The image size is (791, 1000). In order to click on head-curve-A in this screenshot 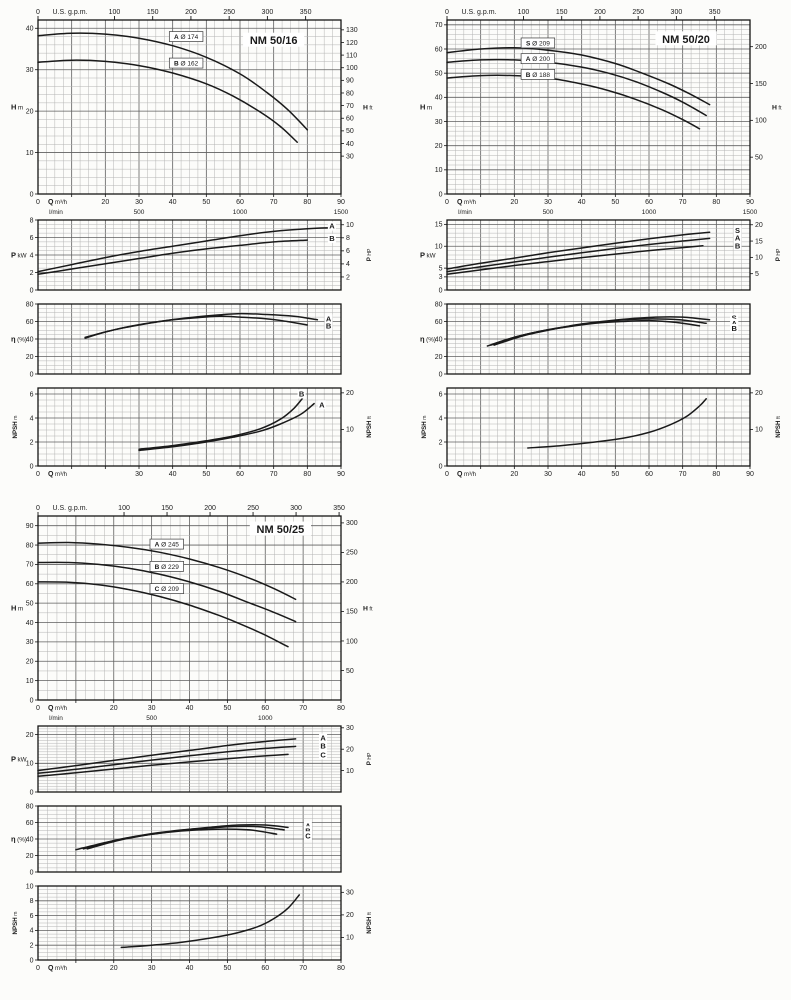, I will do `click(167, 571)`.